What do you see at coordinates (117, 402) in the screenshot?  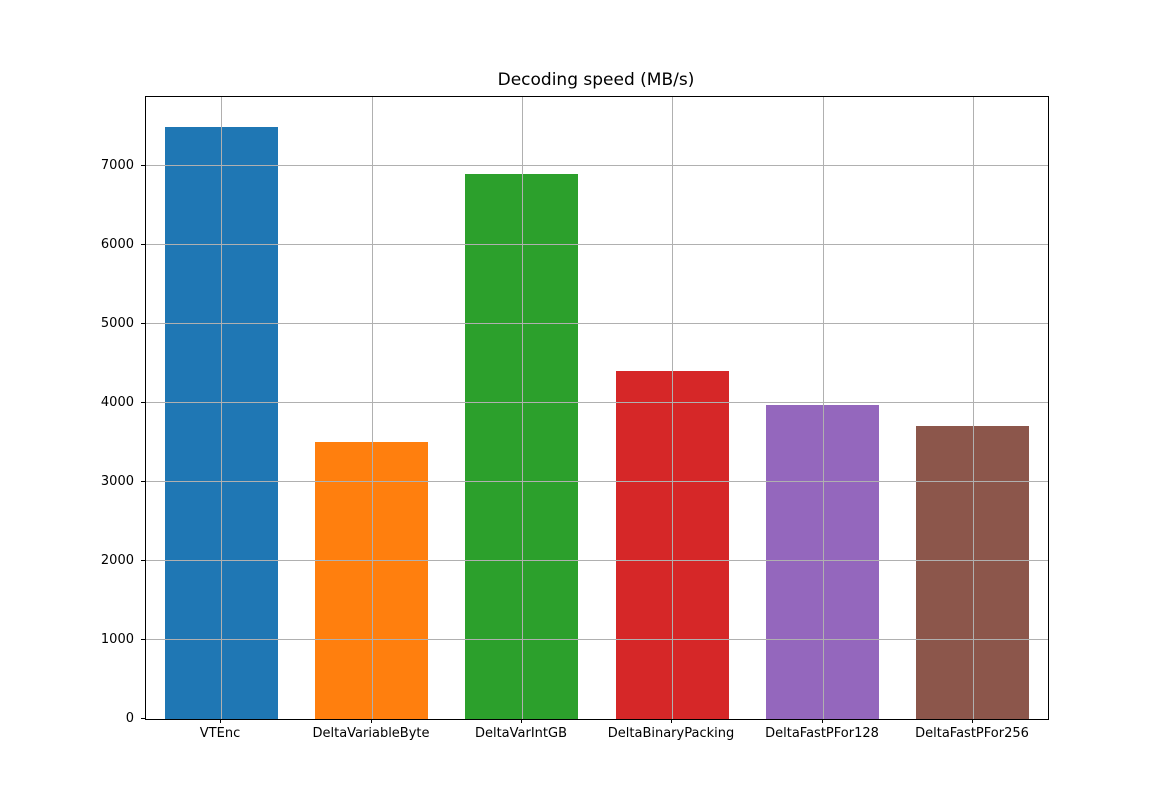 I see `ytick-label-4000: 4000` at bounding box center [117, 402].